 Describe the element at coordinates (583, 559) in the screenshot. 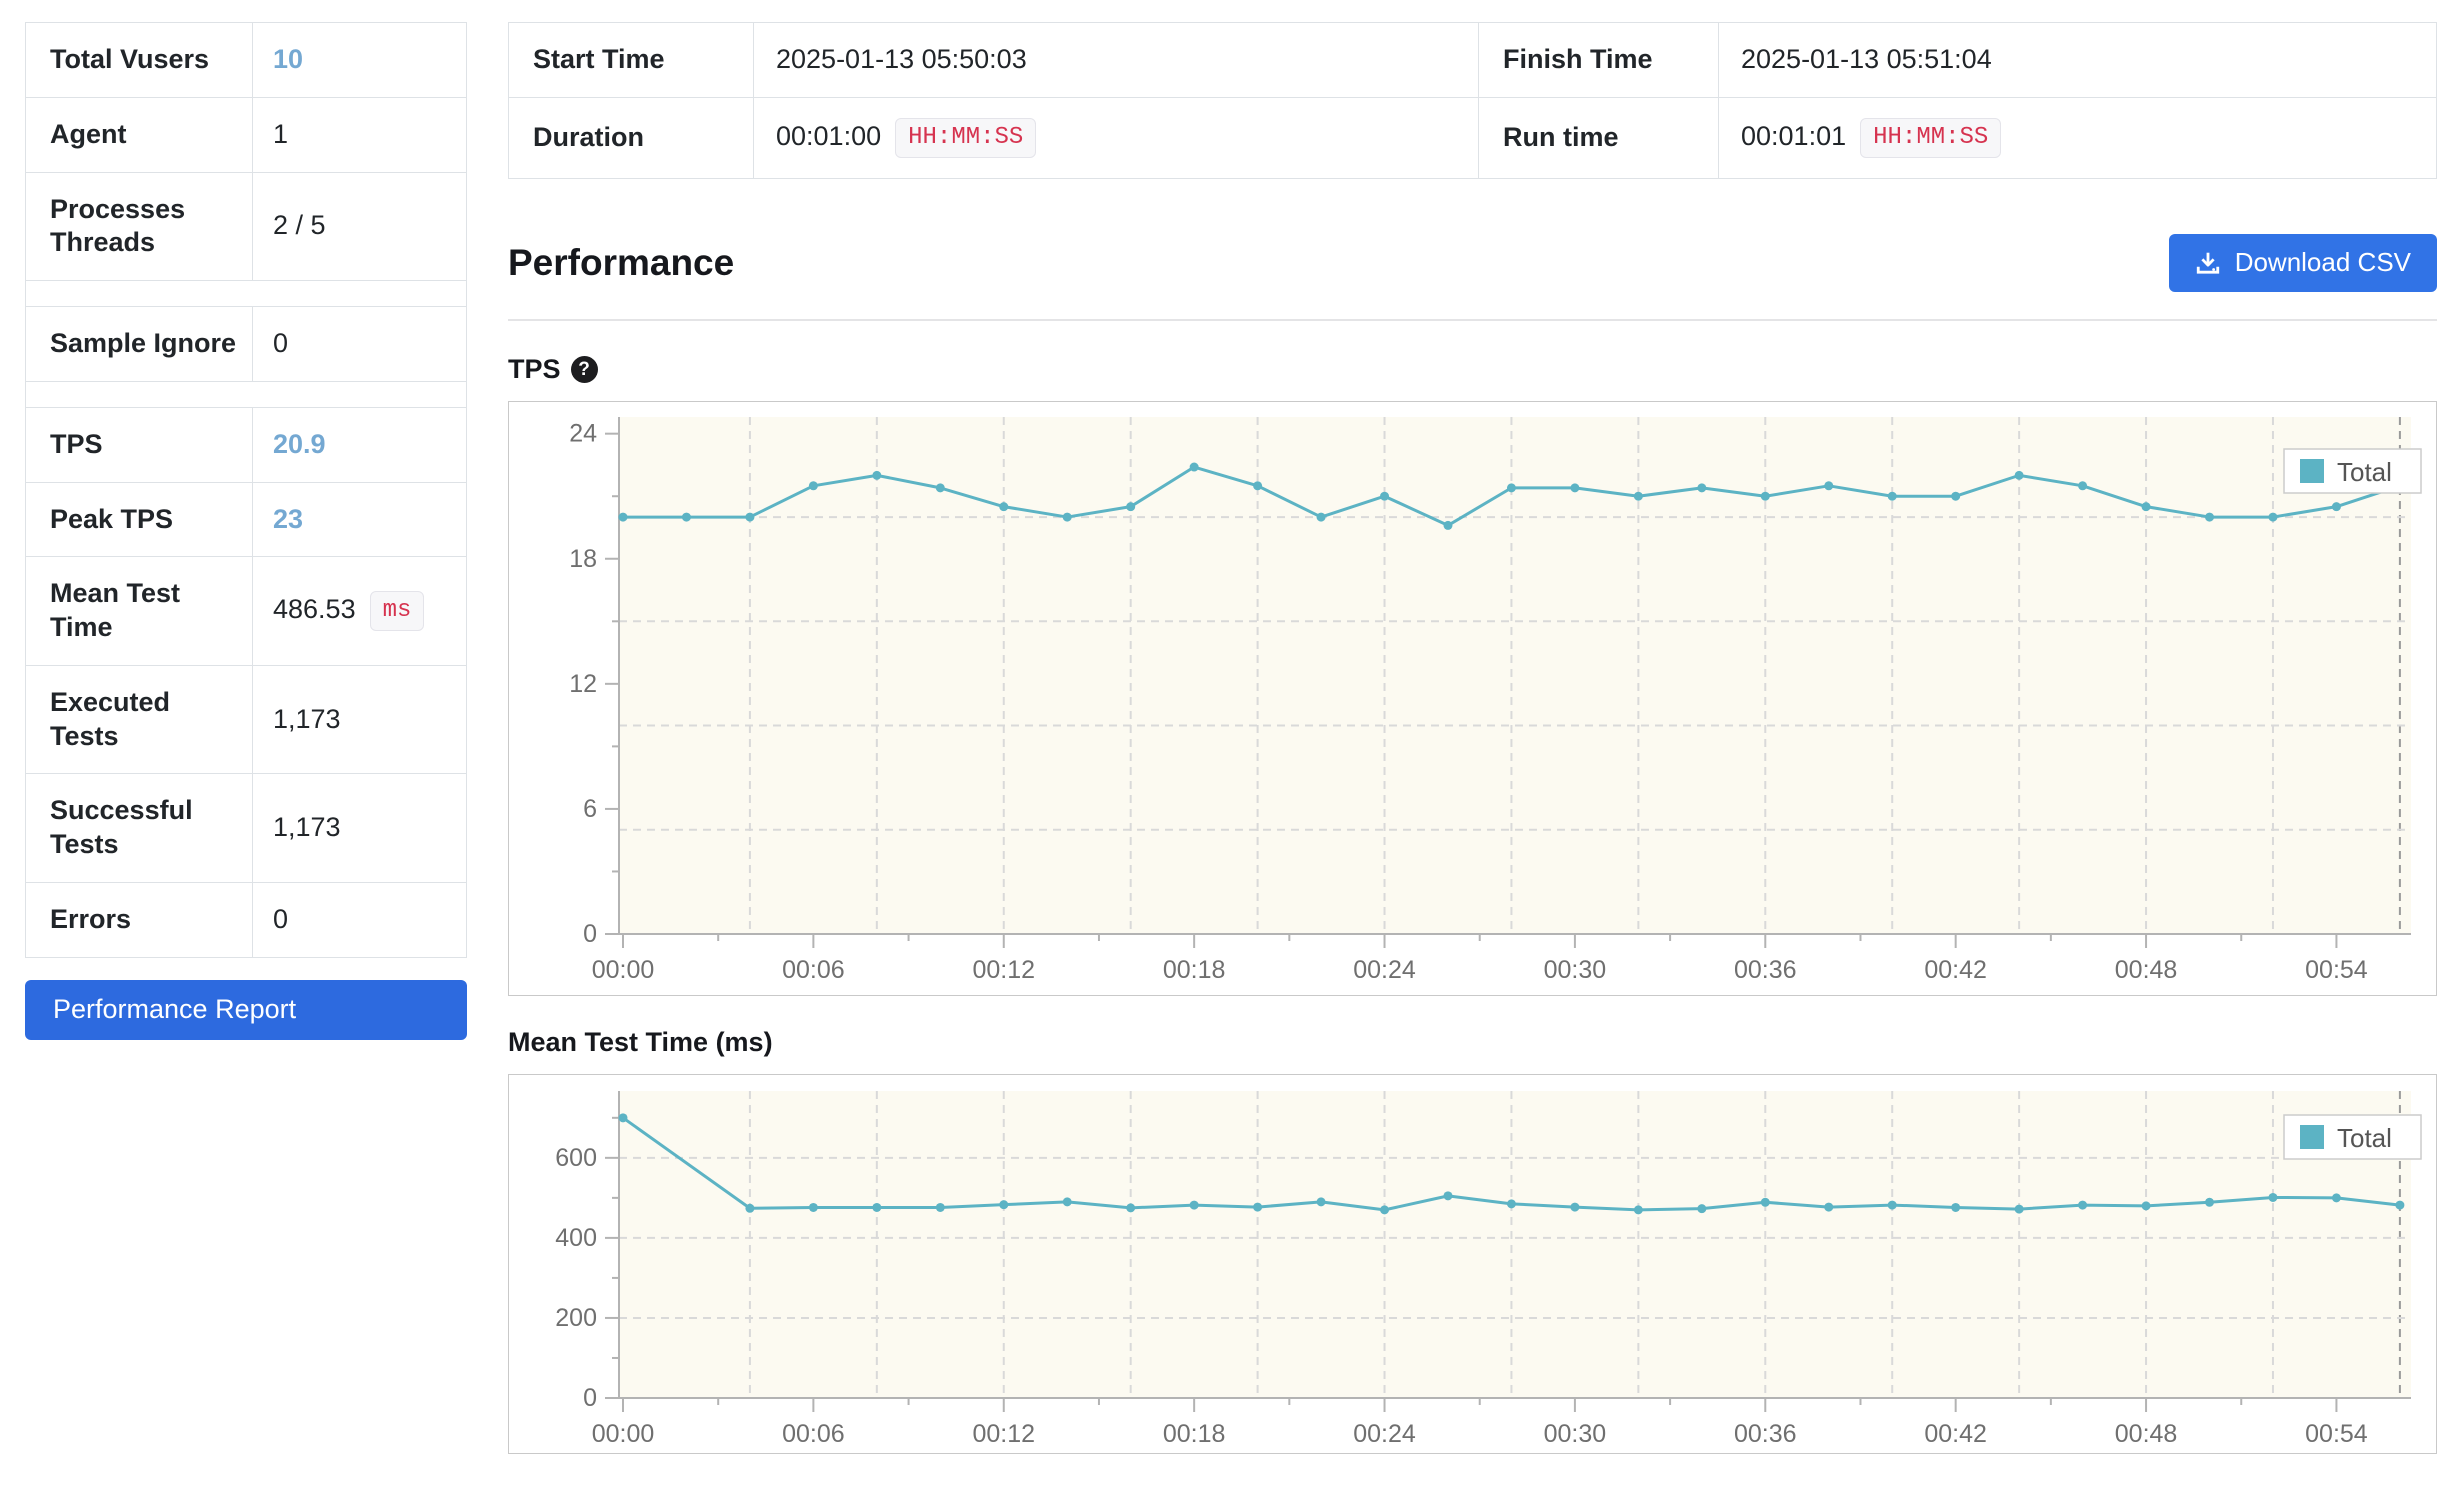

I see `y-tick-label: 18` at that location.